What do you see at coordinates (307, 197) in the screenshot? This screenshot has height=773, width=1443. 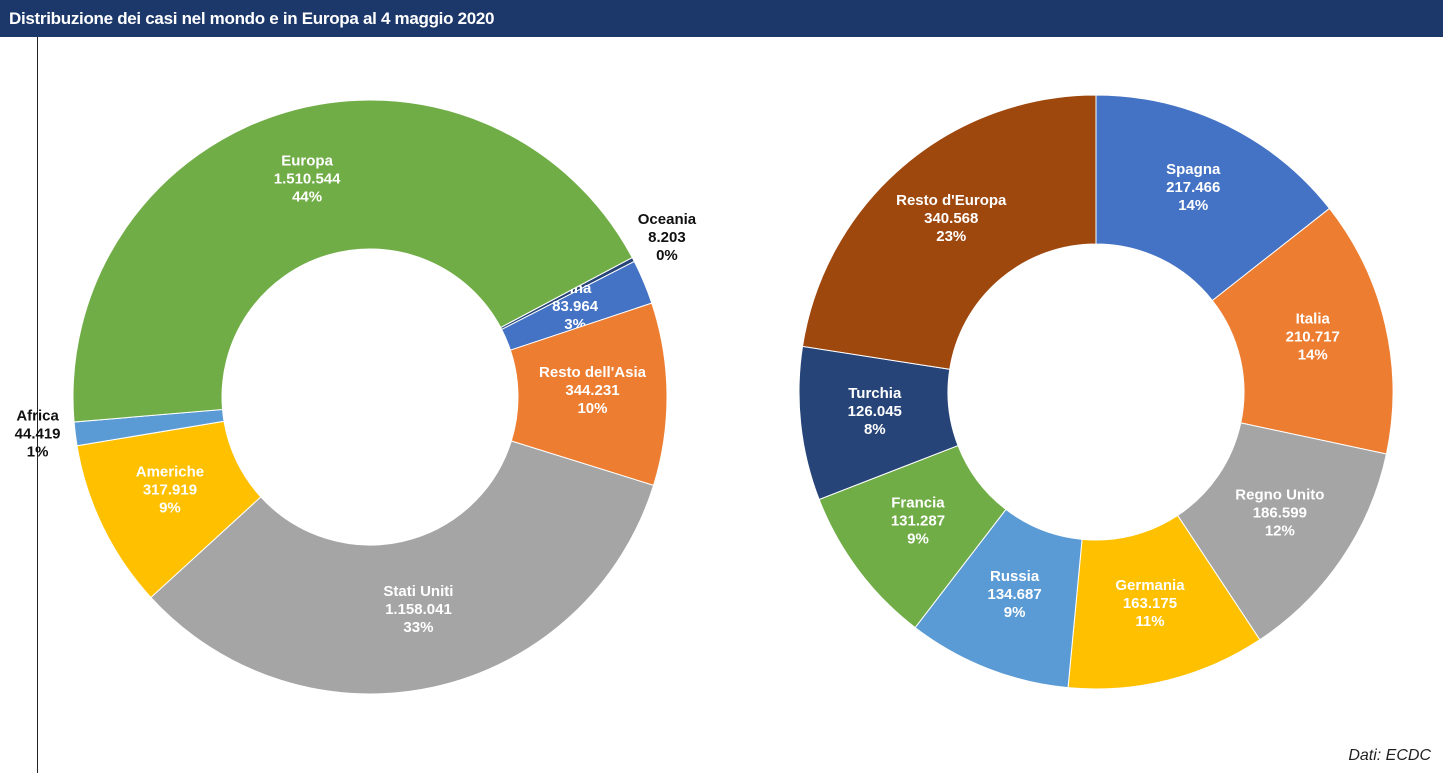 I see `label-percent: 44%` at bounding box center [307, 197].